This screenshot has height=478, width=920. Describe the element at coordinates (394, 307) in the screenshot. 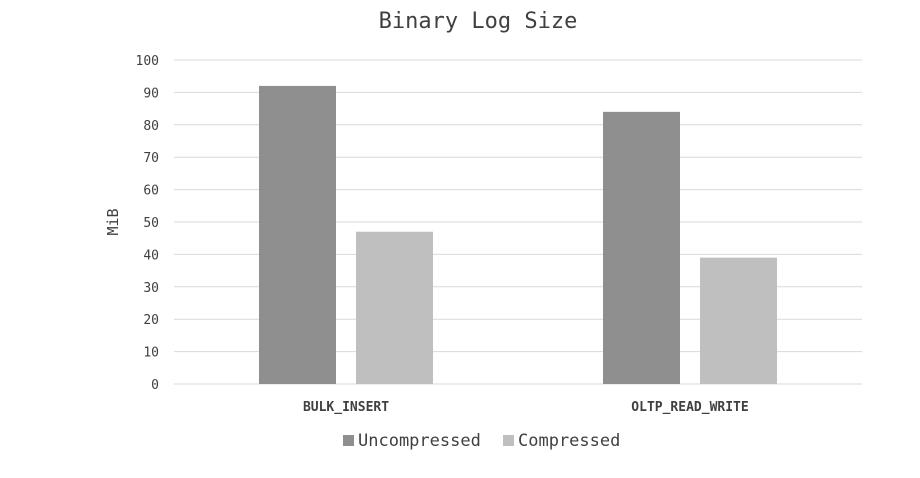

I see `bar-compressed-bulk_insert` at that location.